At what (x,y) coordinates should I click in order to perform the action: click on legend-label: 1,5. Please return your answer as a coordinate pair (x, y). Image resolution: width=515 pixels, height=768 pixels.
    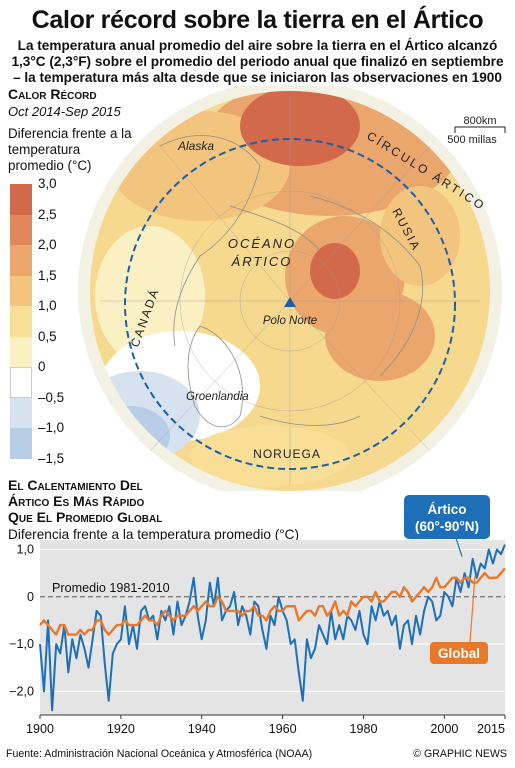
    Looking at the image, I should click on (47, 275).